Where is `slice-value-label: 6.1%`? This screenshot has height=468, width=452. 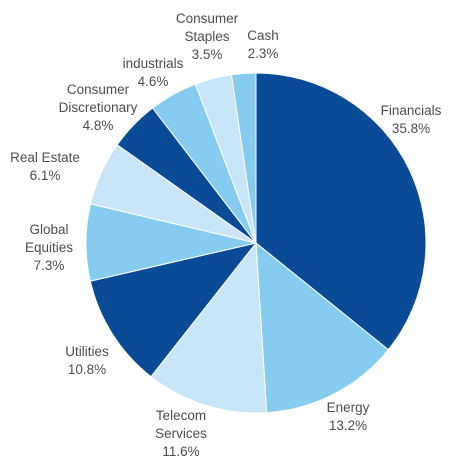 slice-value-label: 6.1% is located at coordinates (45, 175).